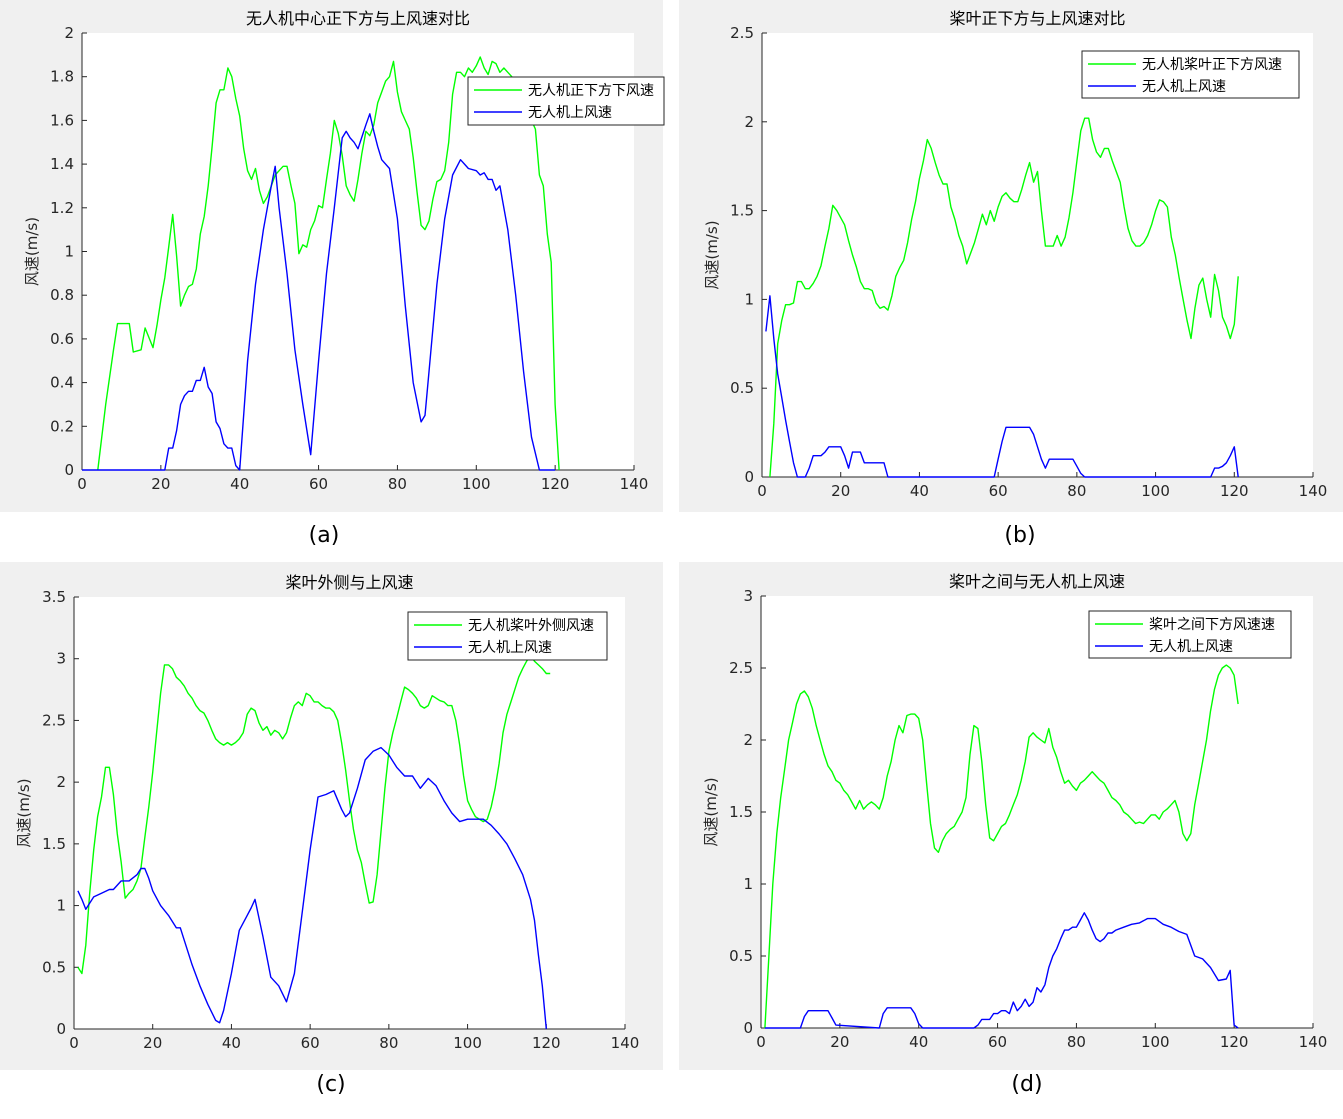 The image size is (1343, 1119). Describe the element at coordinates (1212, 64) in the screenshot. I see `legend-label: 无人机桨叶正下方风速` at that location.